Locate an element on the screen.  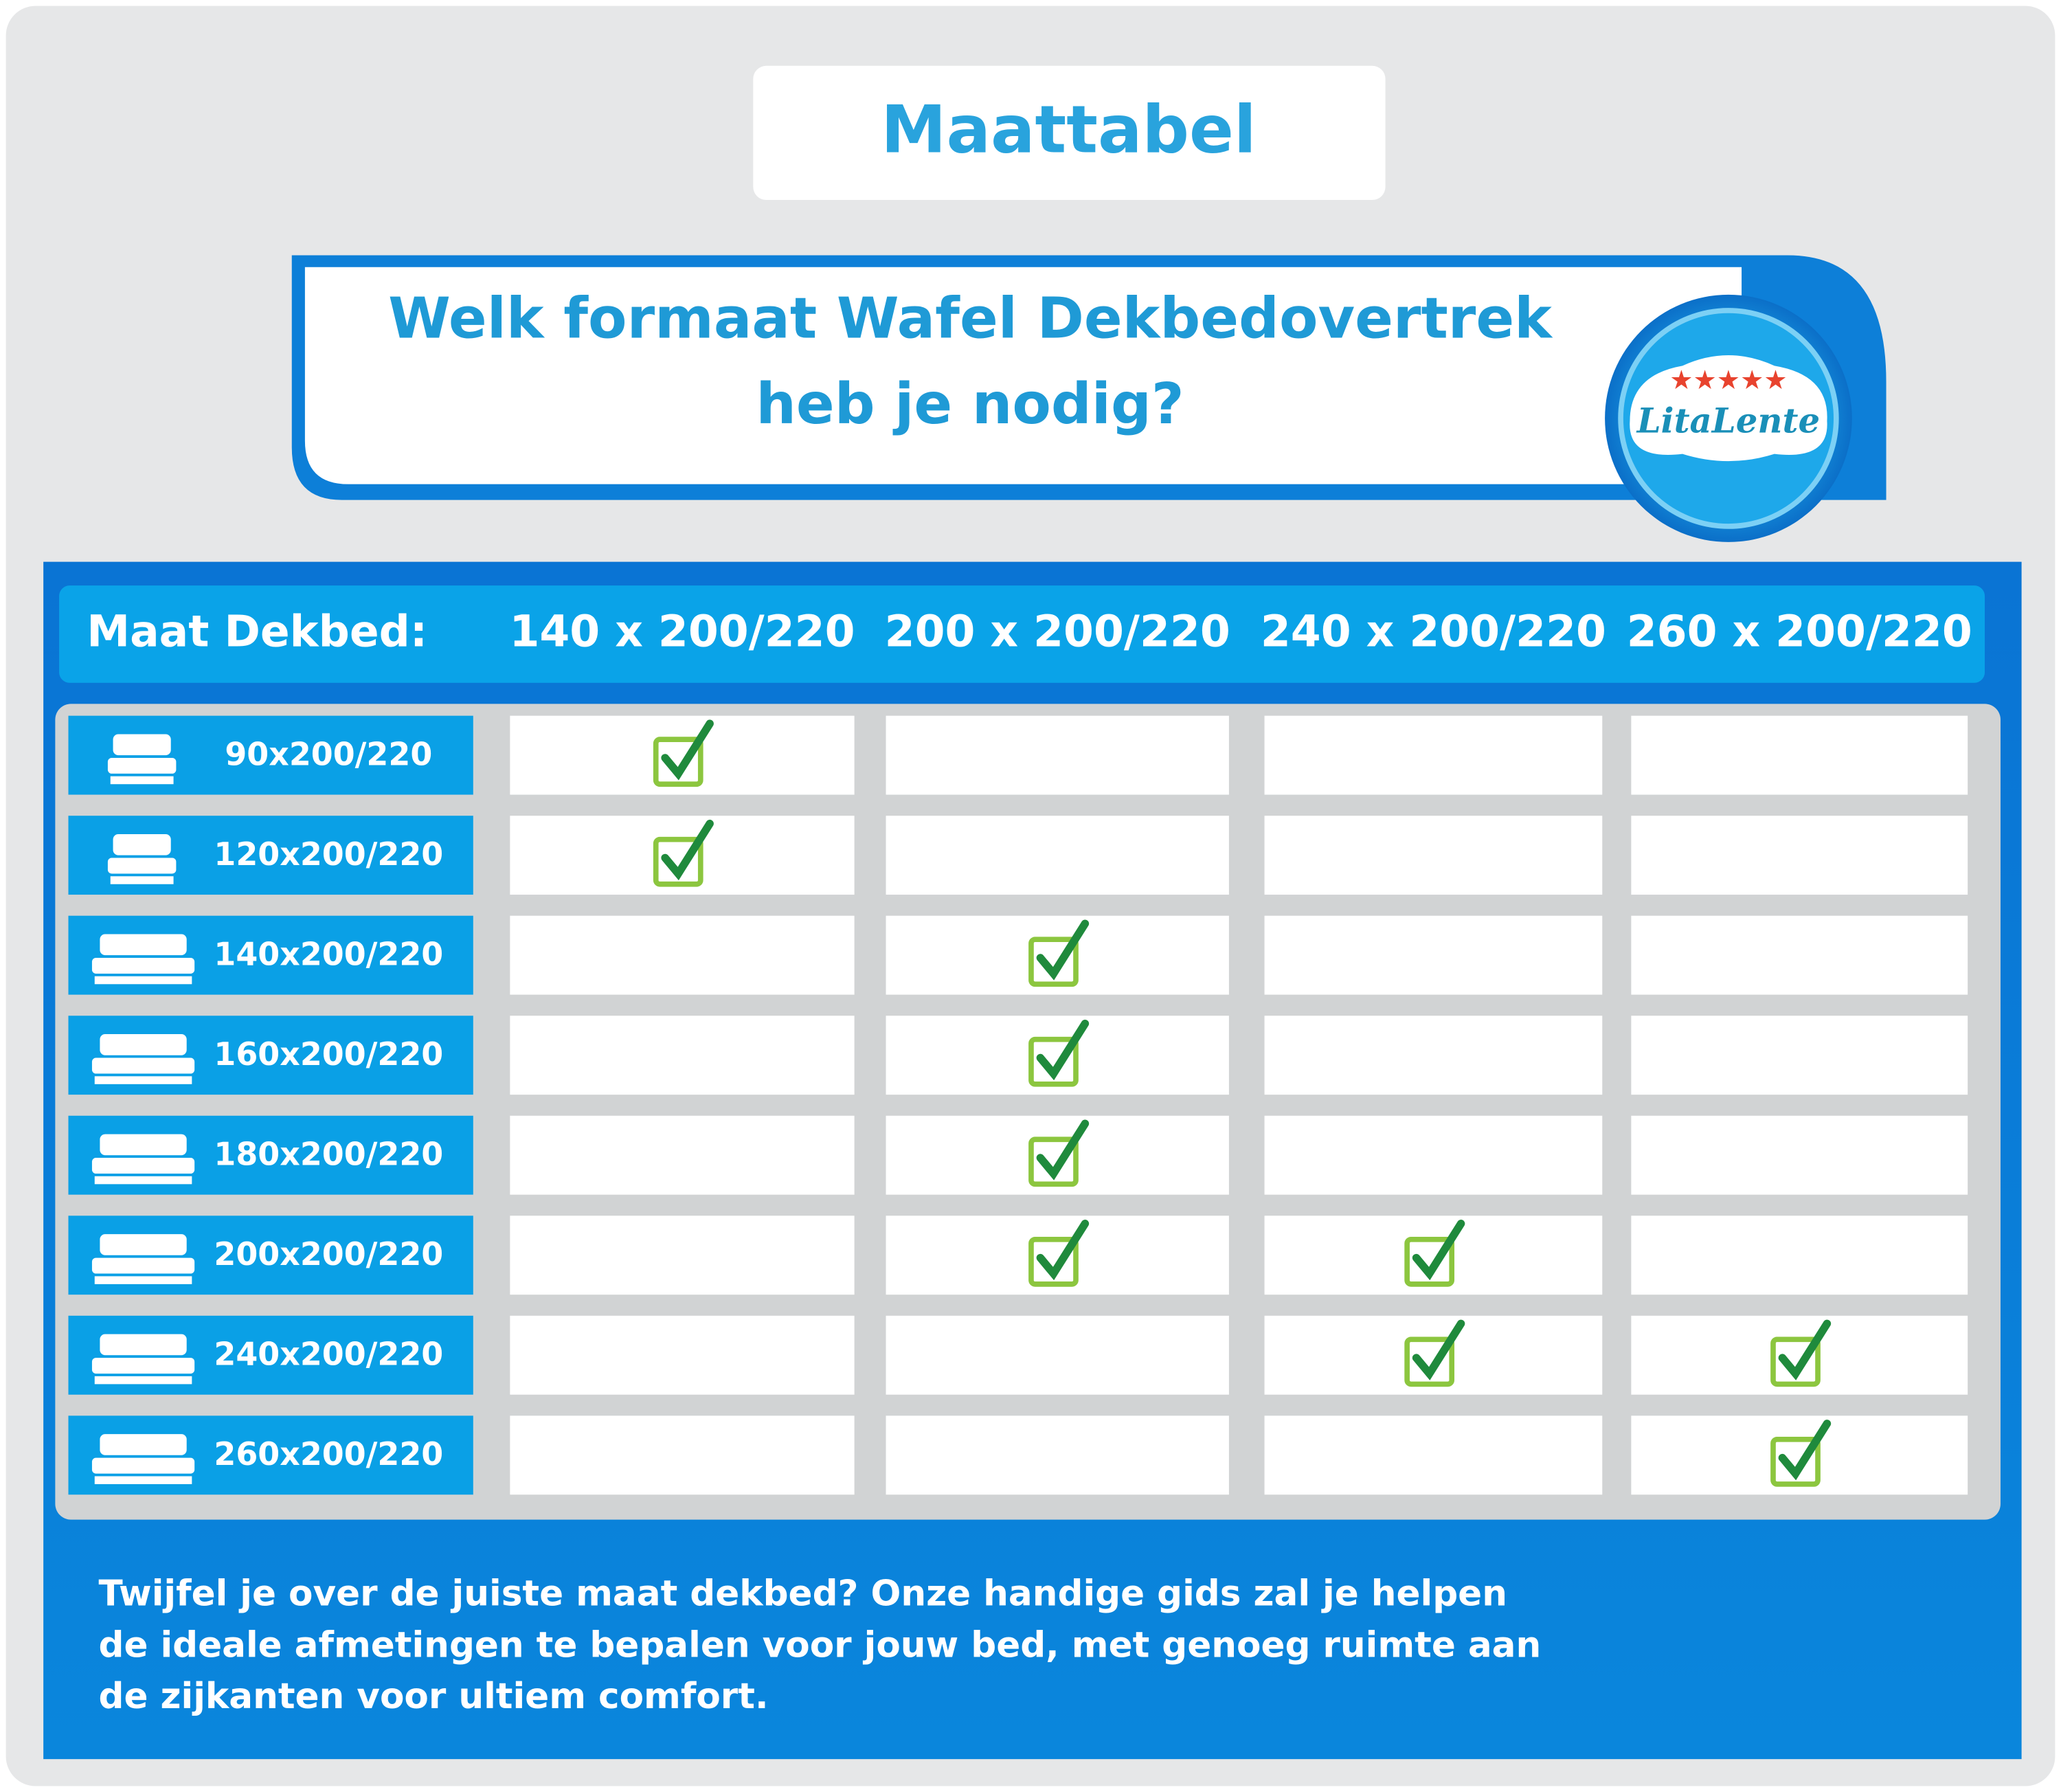
row-label: 90x200/220 is located at coordinates (328, 754).